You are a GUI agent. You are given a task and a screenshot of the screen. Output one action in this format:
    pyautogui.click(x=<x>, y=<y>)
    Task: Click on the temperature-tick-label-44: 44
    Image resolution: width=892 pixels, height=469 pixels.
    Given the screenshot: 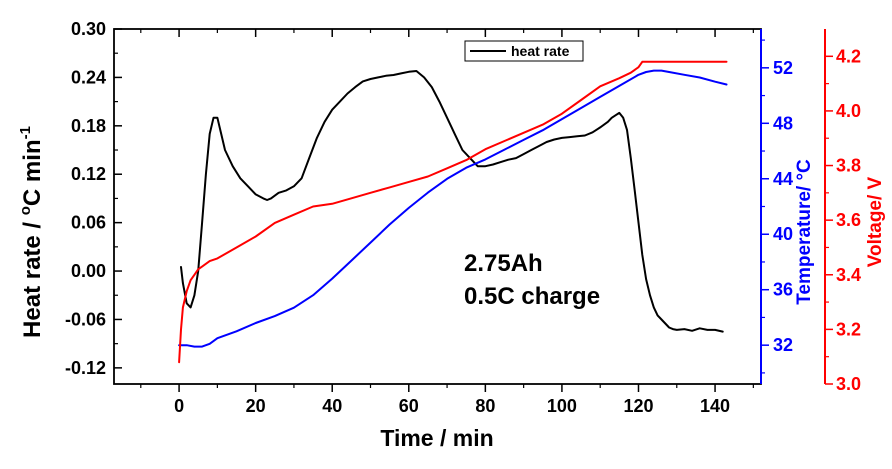 What is the action you would take?
    pyautogui.click(x=783, y=179)
    